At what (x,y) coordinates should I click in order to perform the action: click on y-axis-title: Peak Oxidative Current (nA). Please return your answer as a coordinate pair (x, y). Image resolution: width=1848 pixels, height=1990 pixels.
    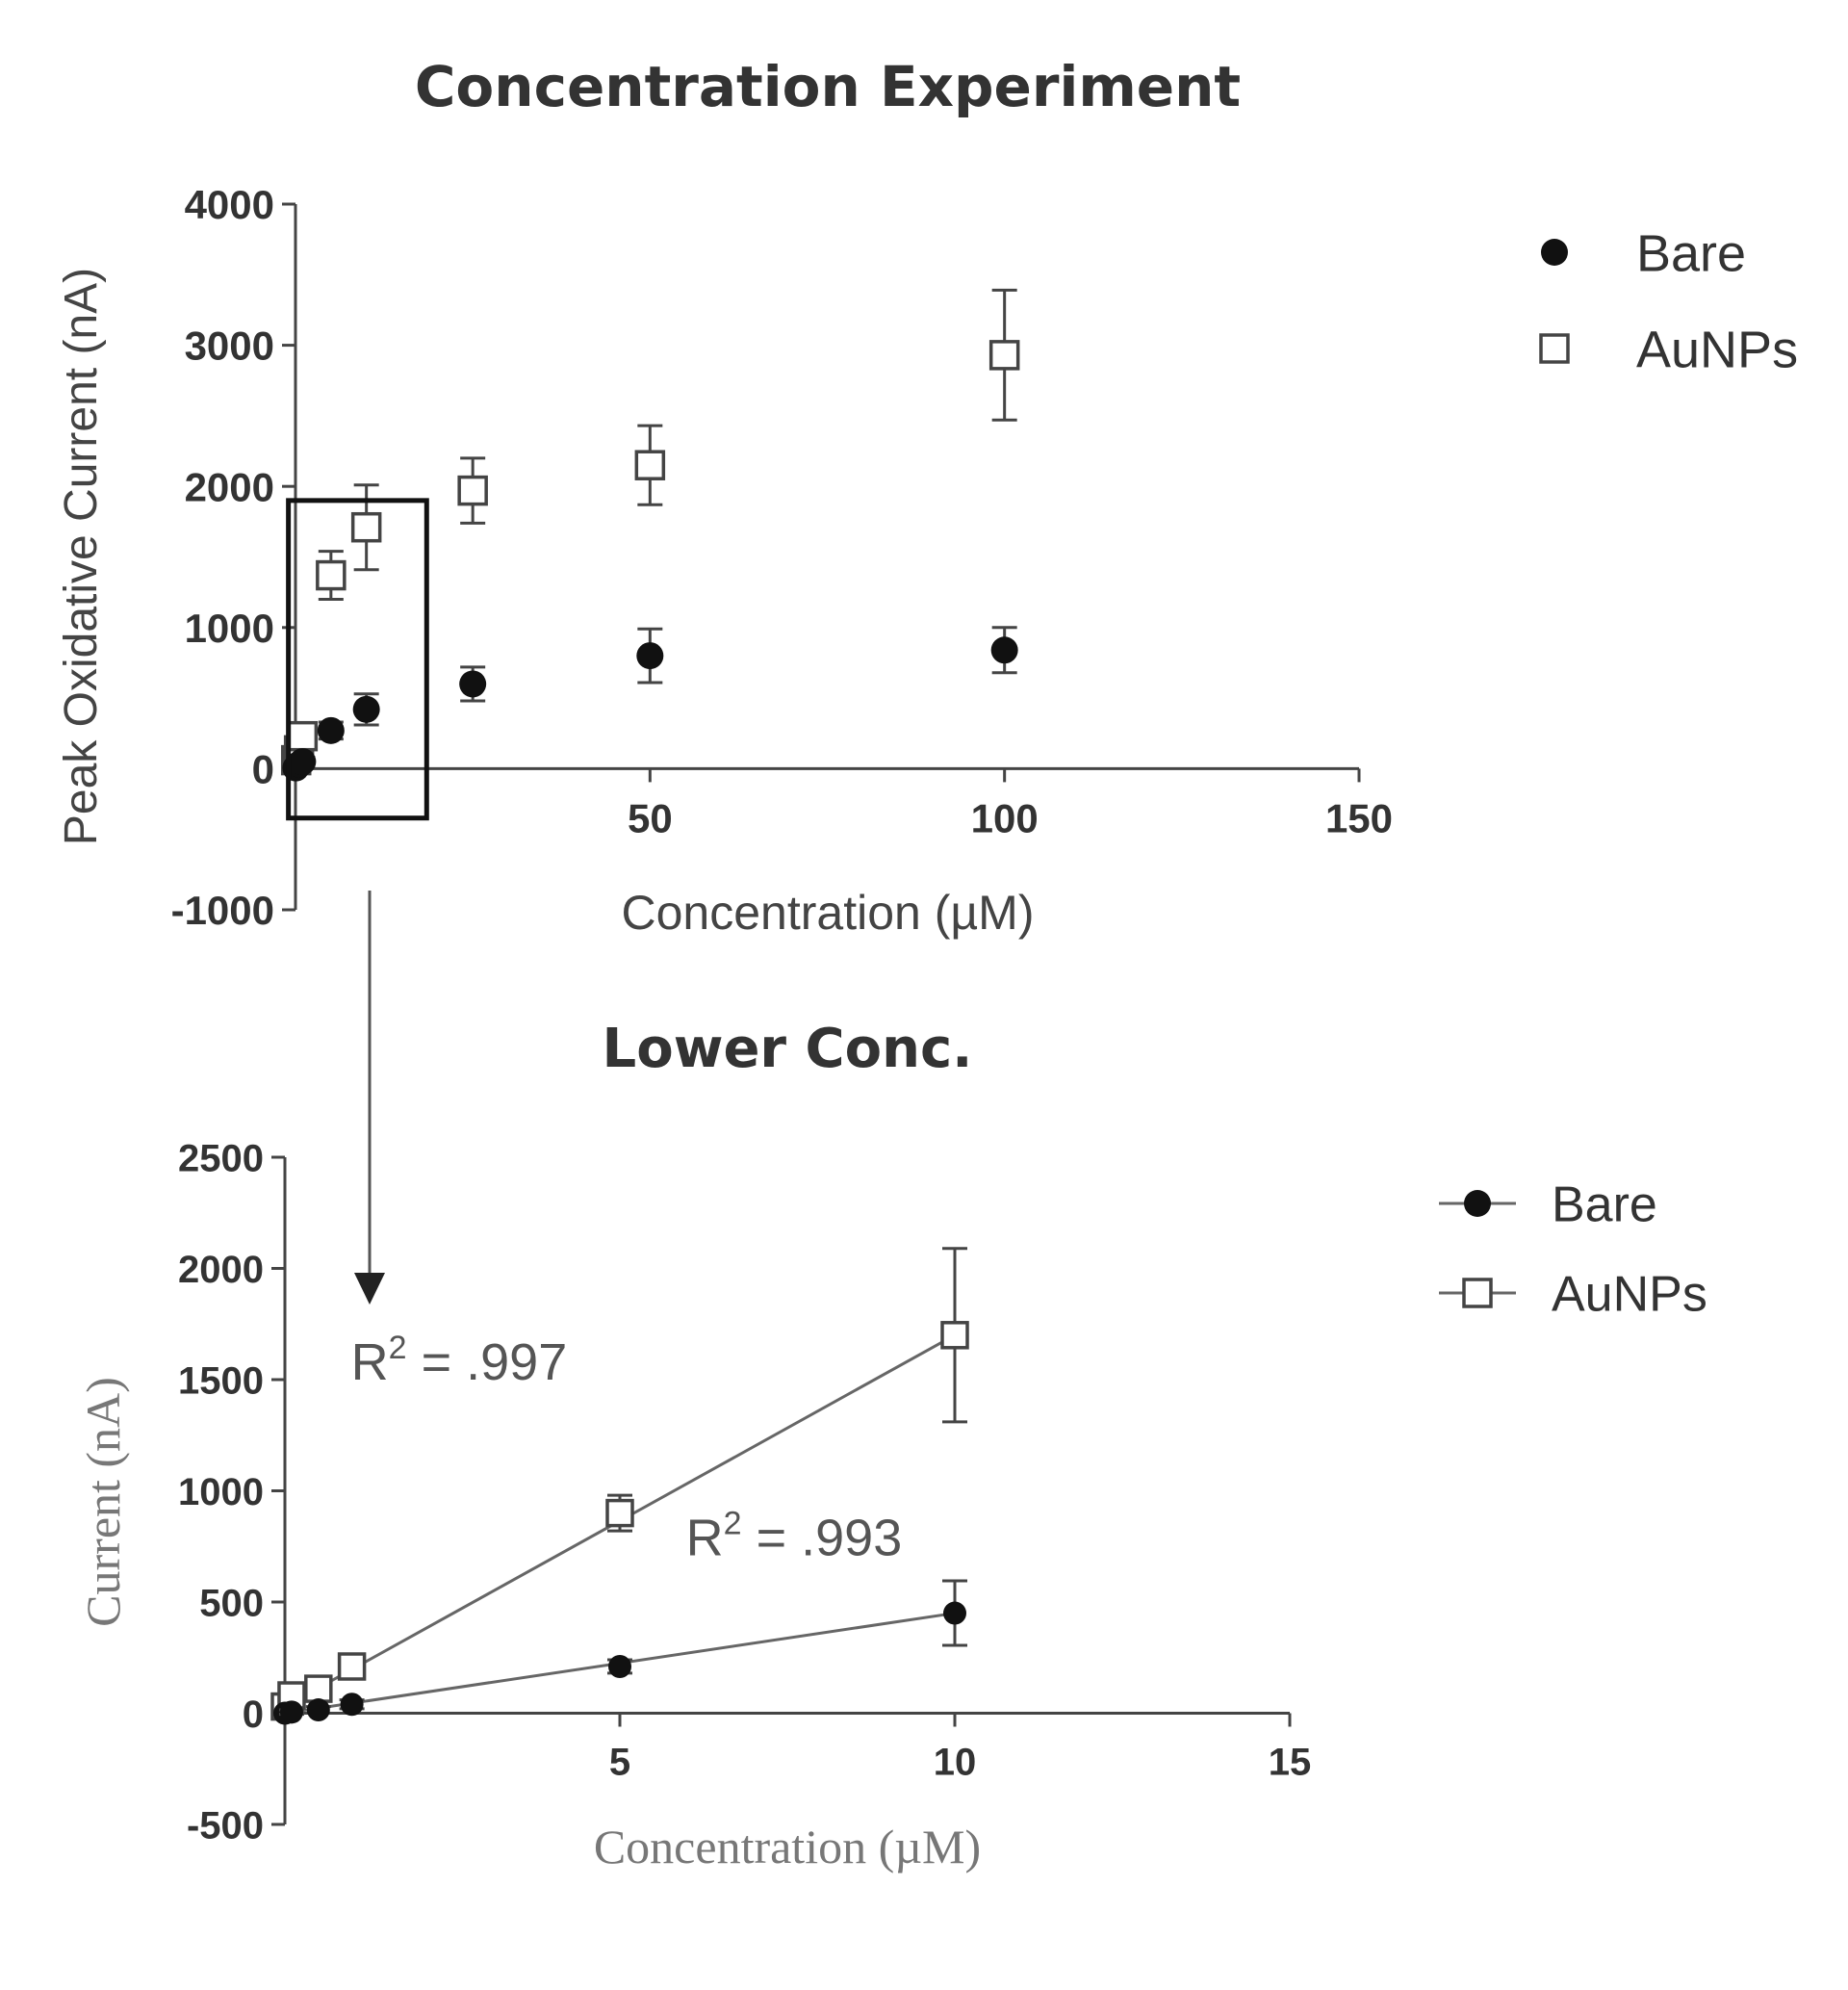
    Looking at the image, I should click on (81, 556).